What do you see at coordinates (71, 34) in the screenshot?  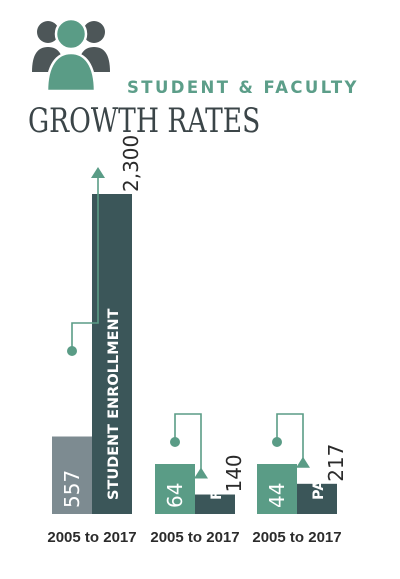 I see `person-front-head` at bounding box center [71, 34].